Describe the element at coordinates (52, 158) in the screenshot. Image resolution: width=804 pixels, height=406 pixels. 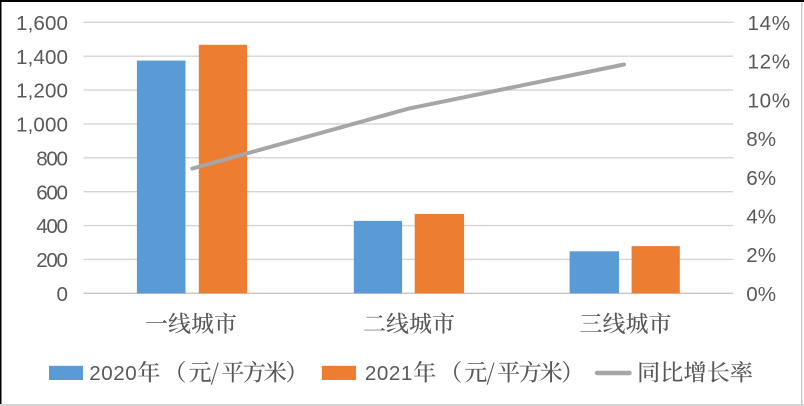
I see `svg-text: 800` at that location.